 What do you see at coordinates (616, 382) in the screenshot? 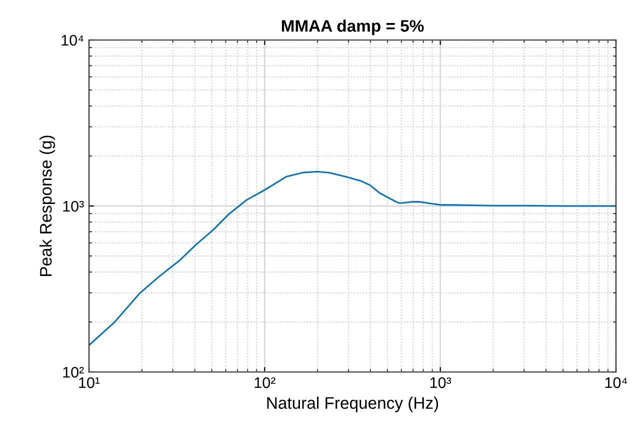
I see `x-tick-label: 10⁴` at bounding box center [616, 382].